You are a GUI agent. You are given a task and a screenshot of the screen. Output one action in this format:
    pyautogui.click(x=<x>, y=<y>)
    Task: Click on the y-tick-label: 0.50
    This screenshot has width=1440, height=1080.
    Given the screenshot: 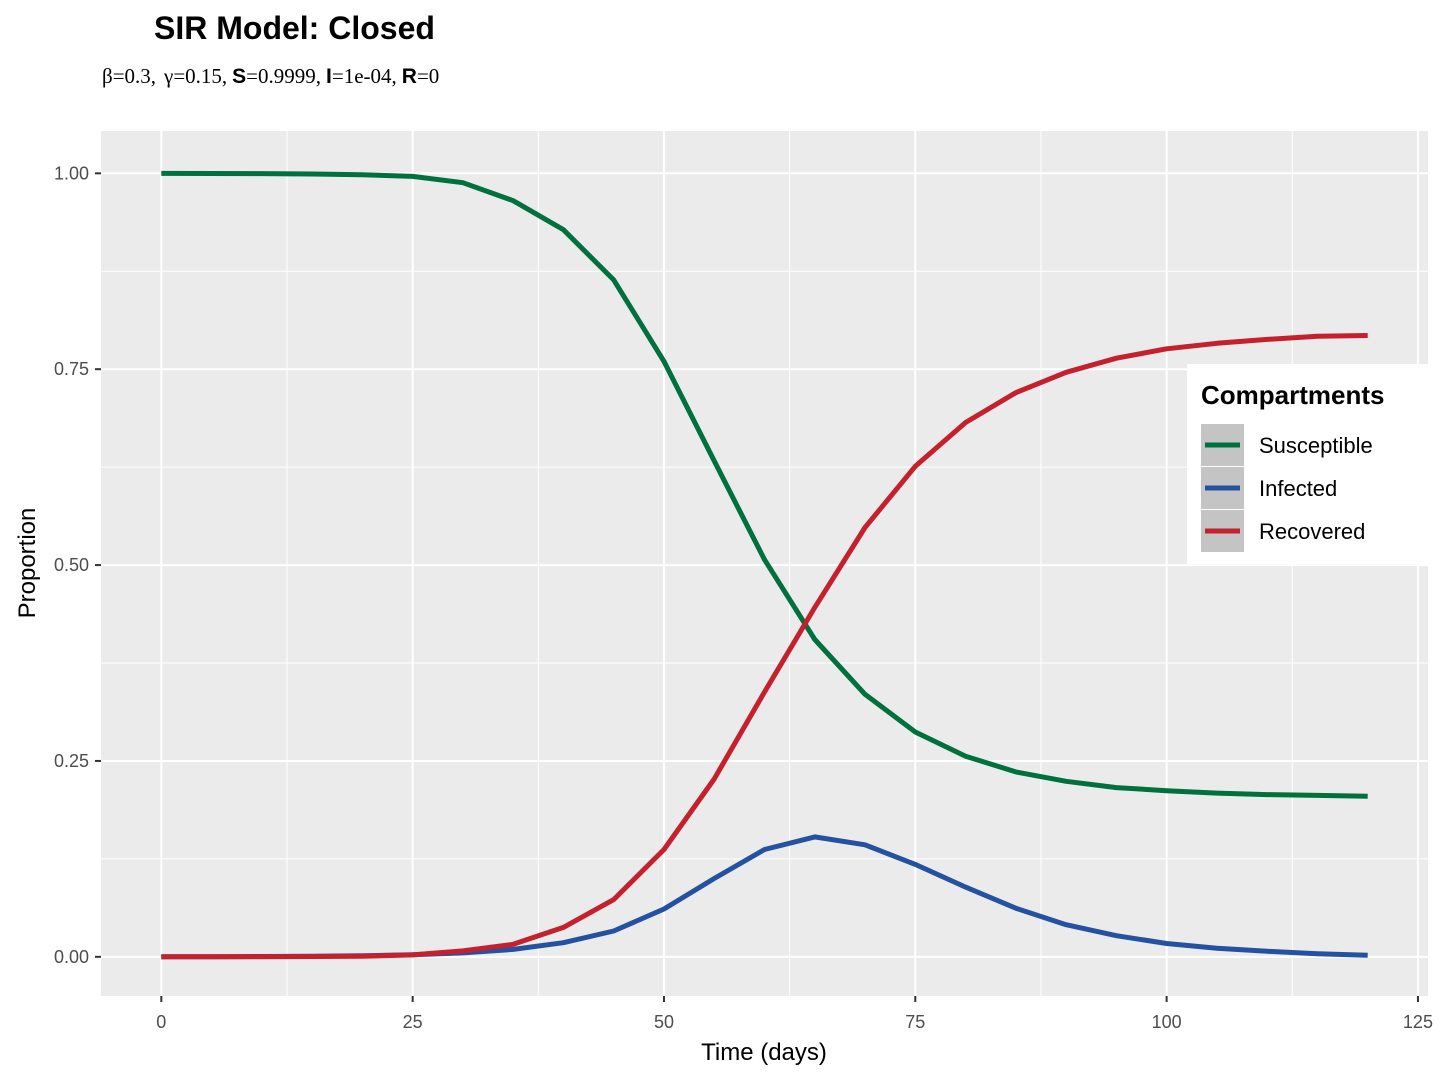 What is the action you would take?
    pyautogui.click(x=71, y=565)
    